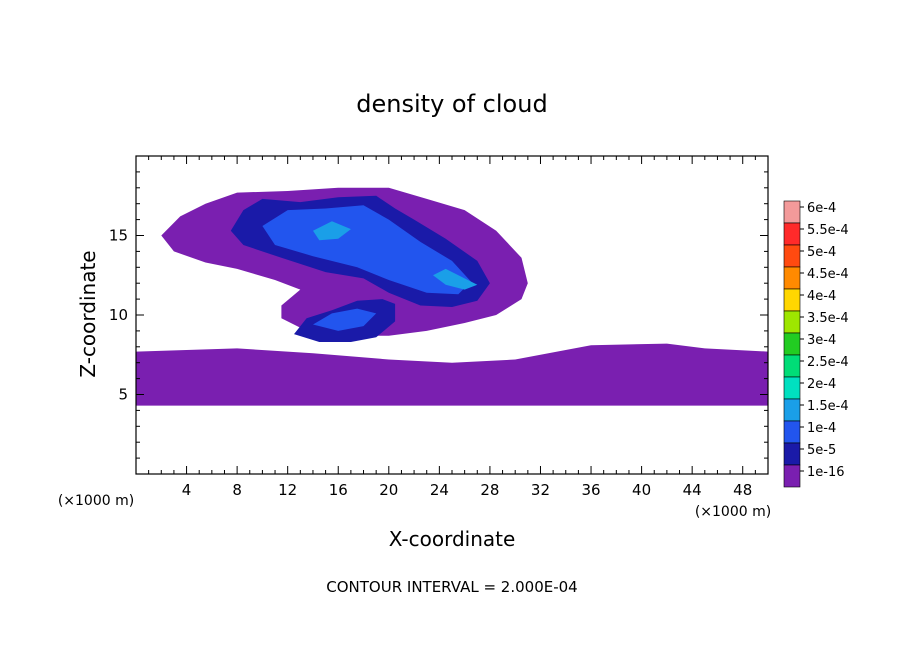  Describe the element at coordinates (452, 539) in the screenshot. I see `x-axis-label: X-coordinate` at that location.